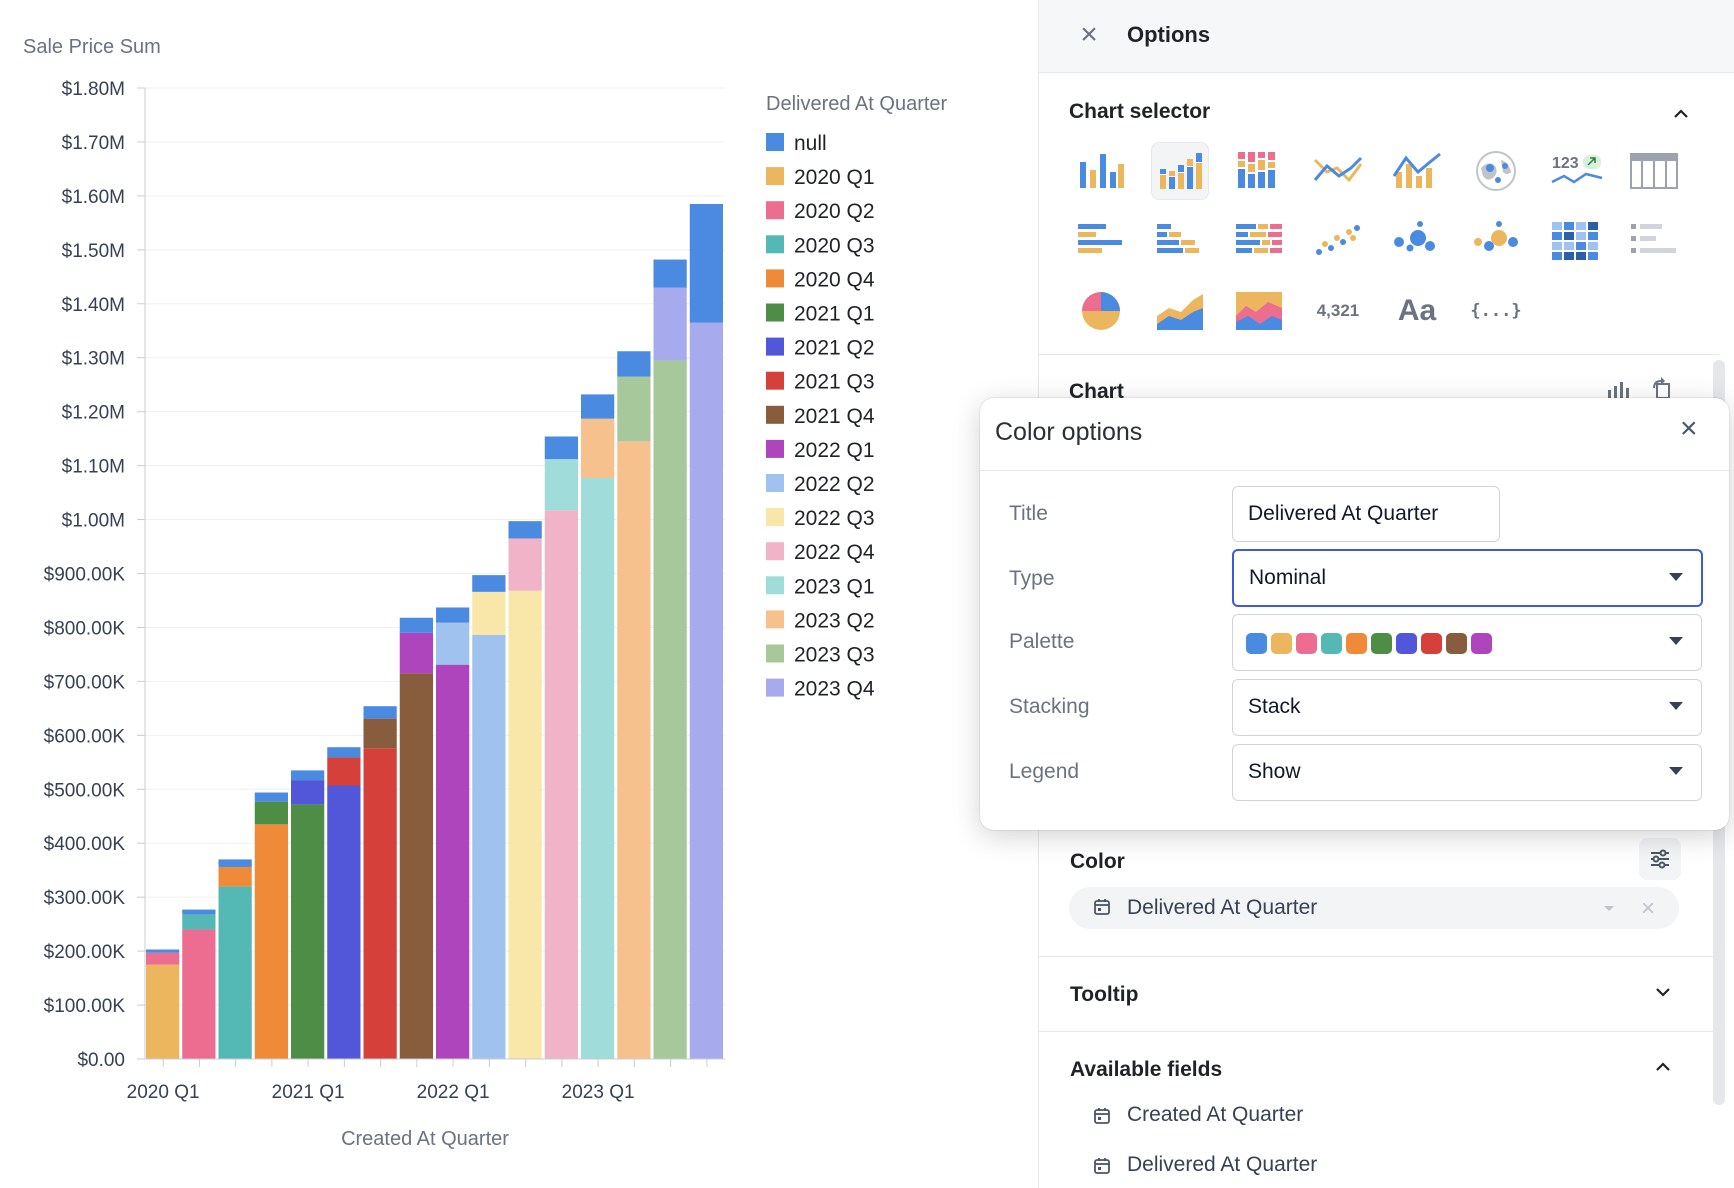  I want to click on percent-bar-chart-icon, so click(1259, 171).